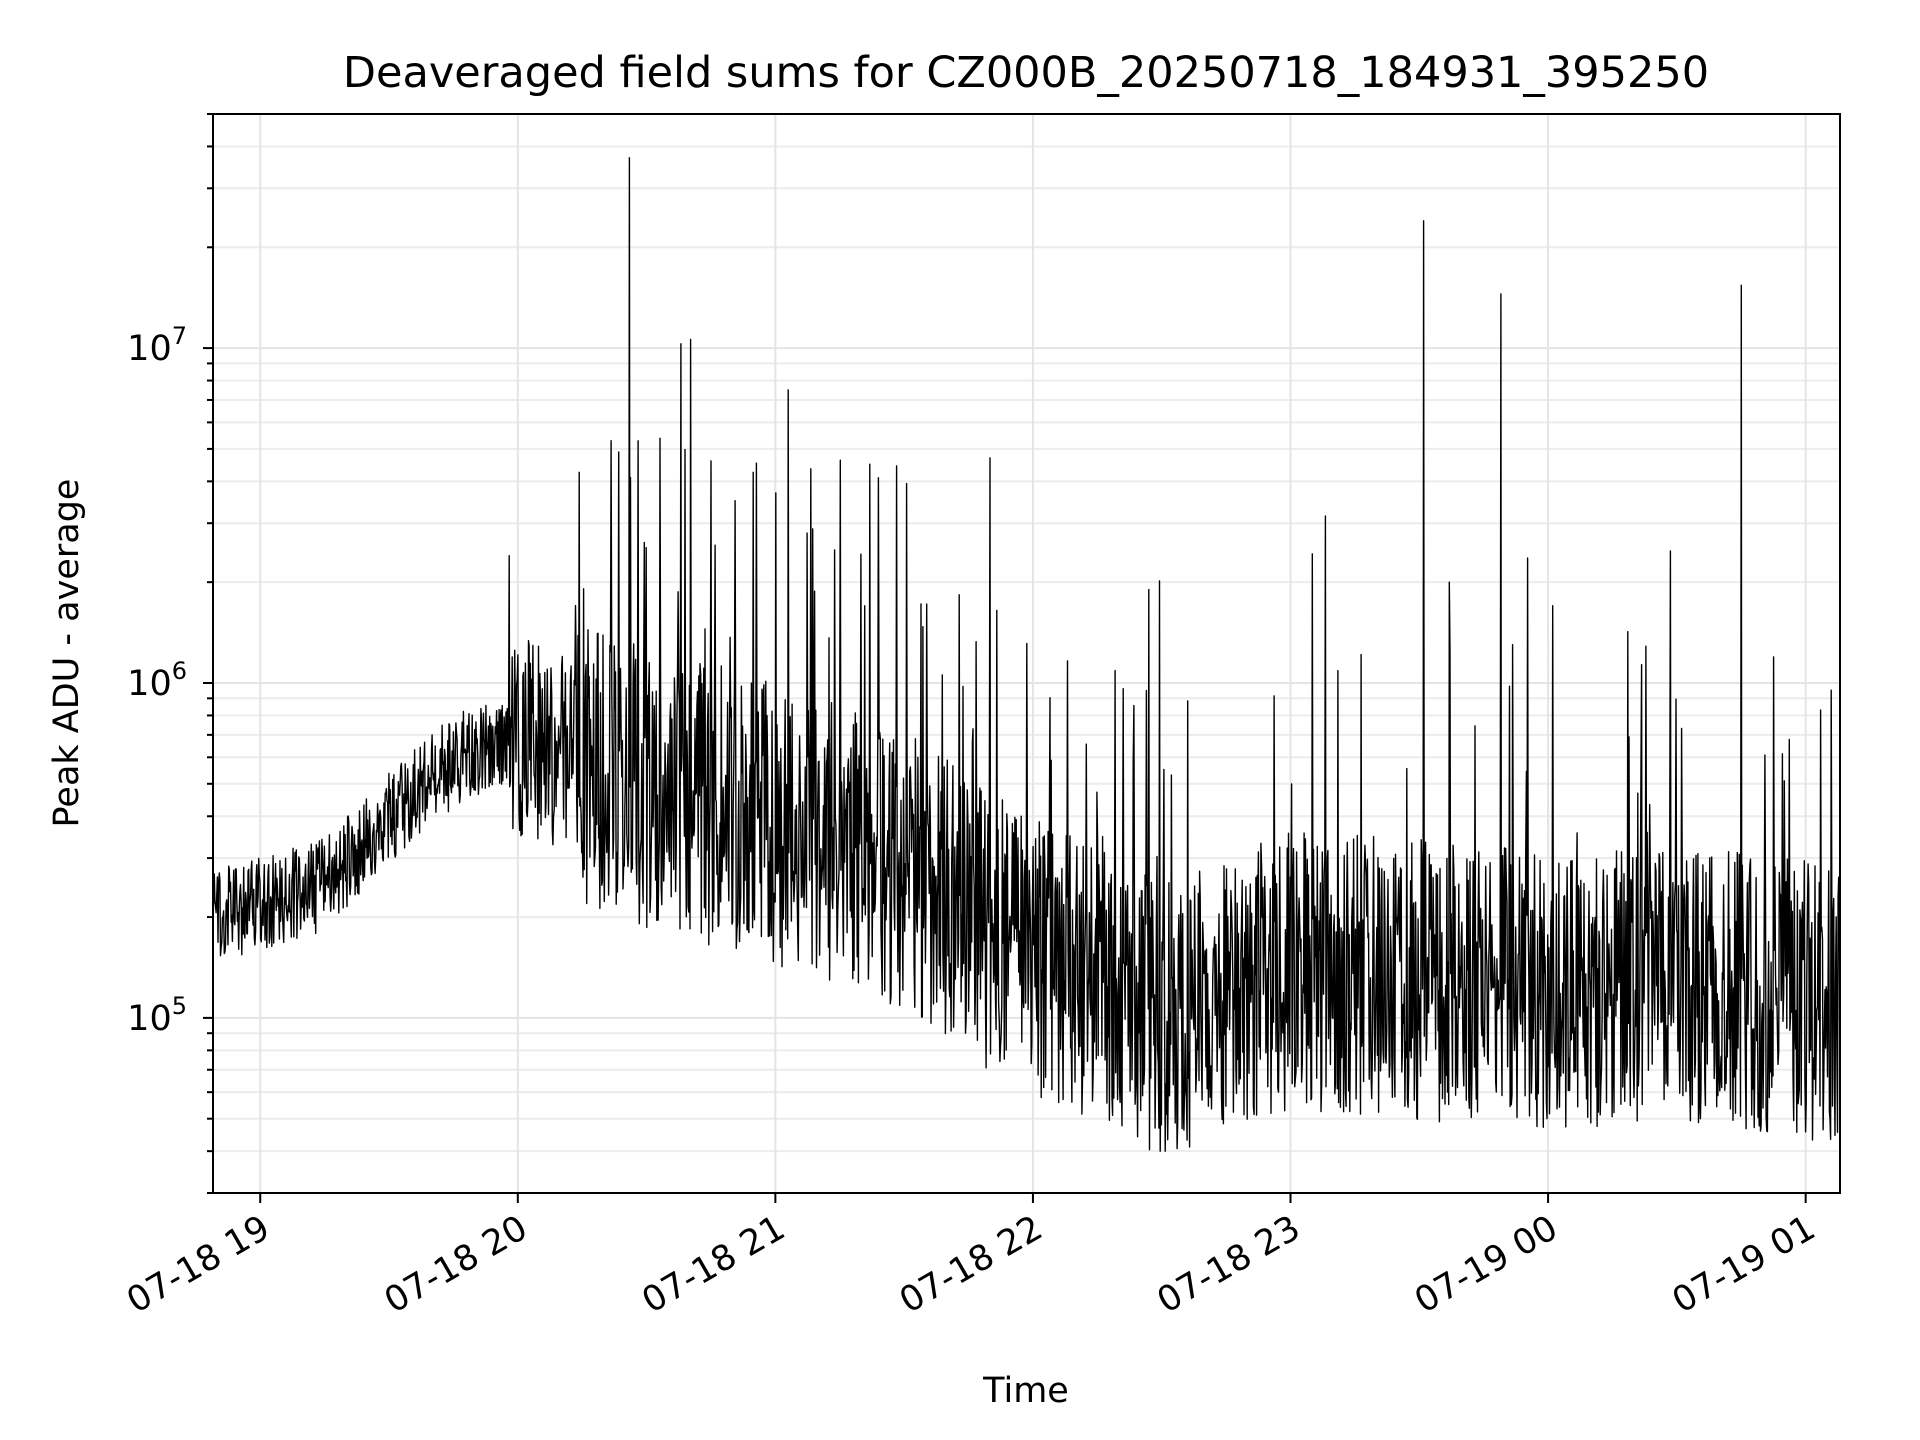 Image resolution: width=1920 pixels, height=1440 pixels. What do you see at coordinates (67, 653) in the screenshot?
I see `y-axis-label: Peak ADU - average` at bounding box center [67, 653].